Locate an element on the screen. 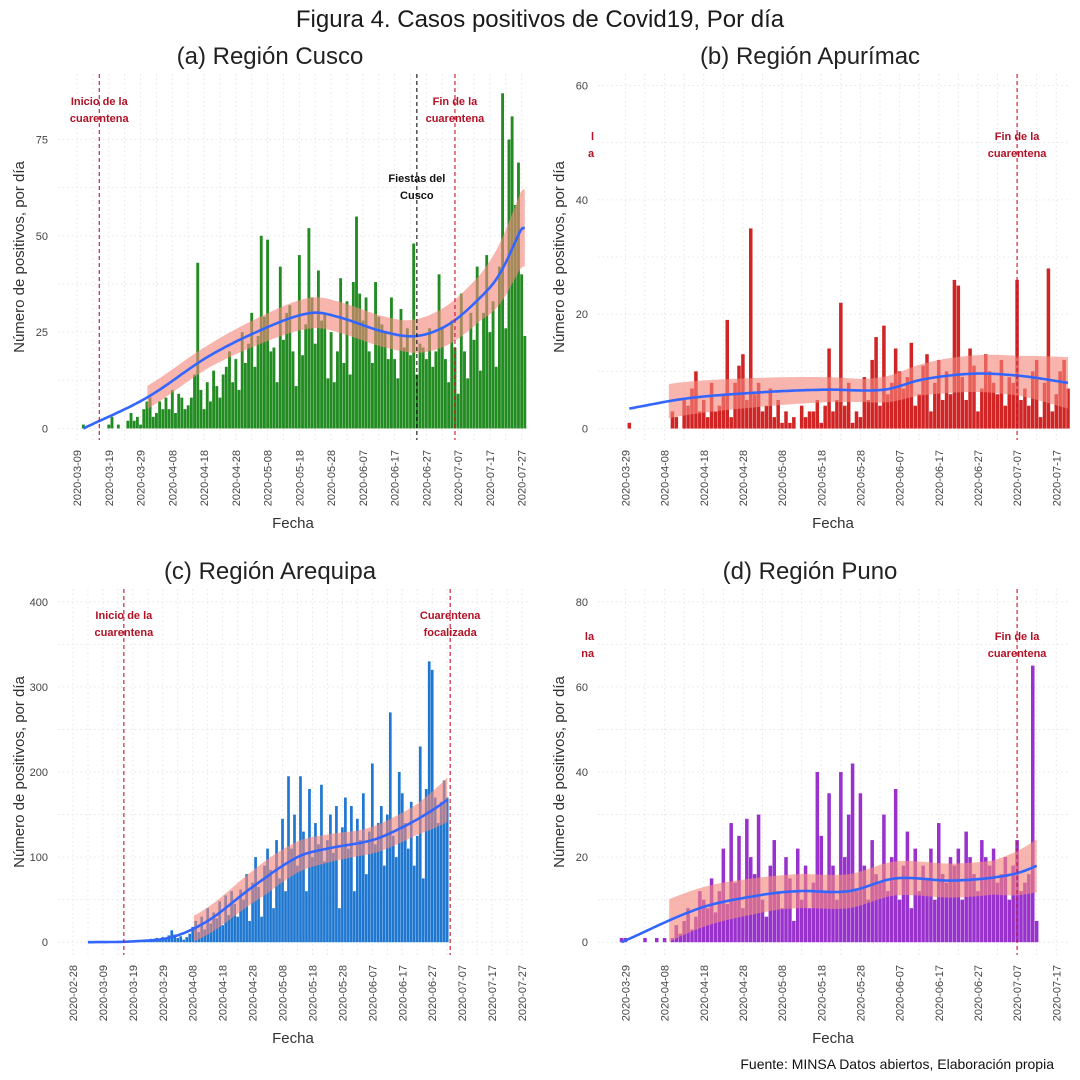 The width and height of the screenshot is (1080, 1080). annotation-line: Cusco is located at coordinates (417, 196).